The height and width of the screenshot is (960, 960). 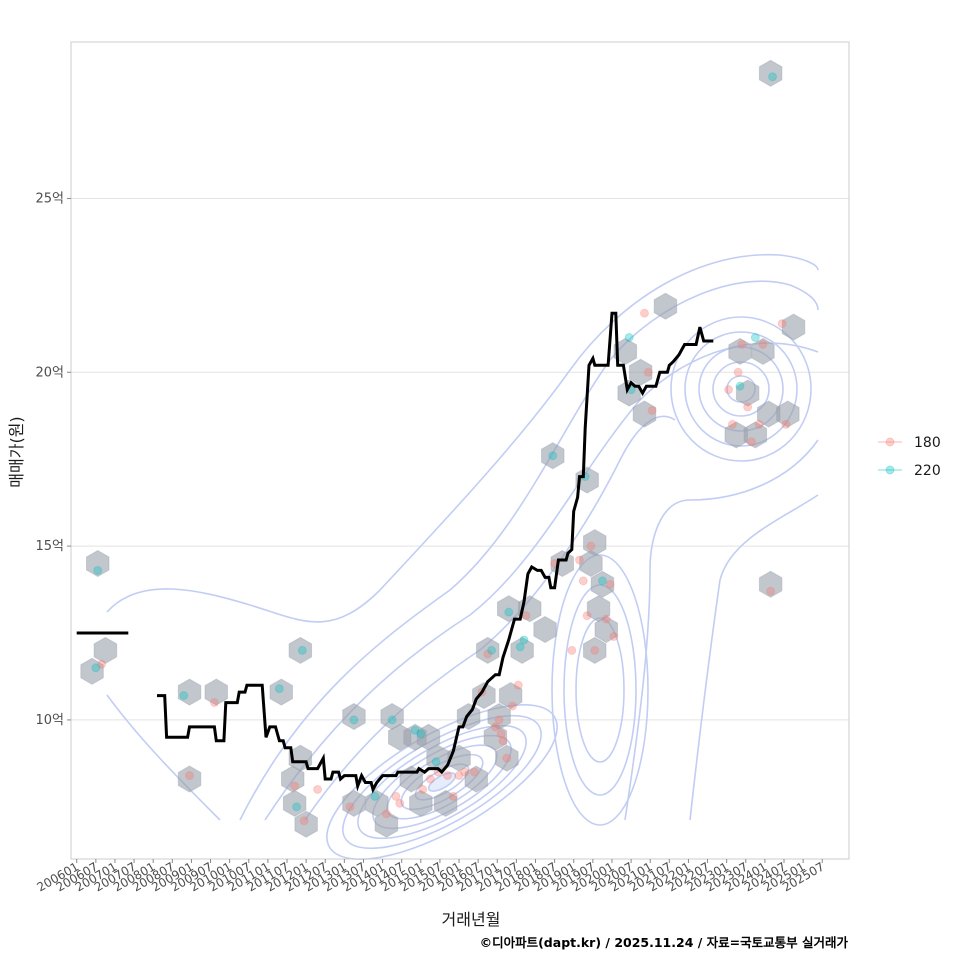 What do you see at coordinates (49, 546) in the screenshot?
I see `y-tick-label: 15억` at bounding box center [49, 546].